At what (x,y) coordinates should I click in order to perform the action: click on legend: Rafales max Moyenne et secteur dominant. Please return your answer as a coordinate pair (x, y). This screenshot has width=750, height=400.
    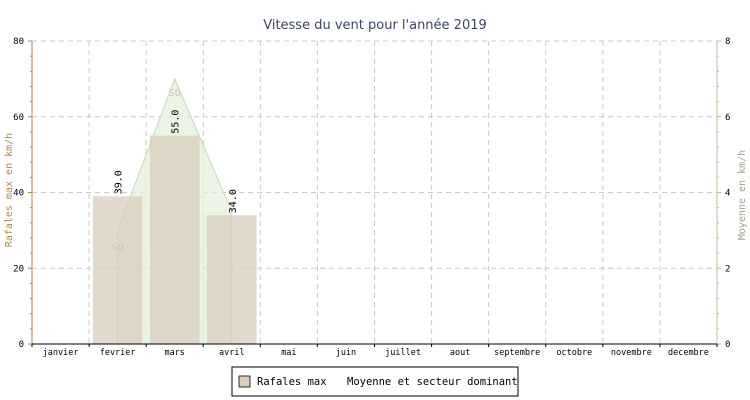
    Looking at the image, I should click on (375, 381).